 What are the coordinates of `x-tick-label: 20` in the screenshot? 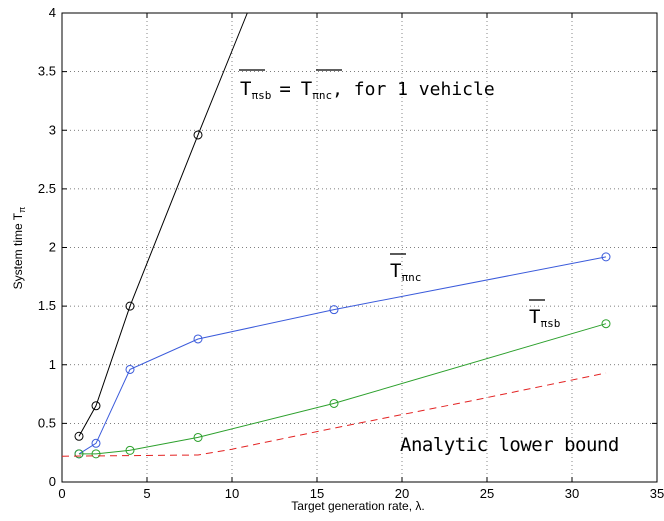 It's located at (402, 493).